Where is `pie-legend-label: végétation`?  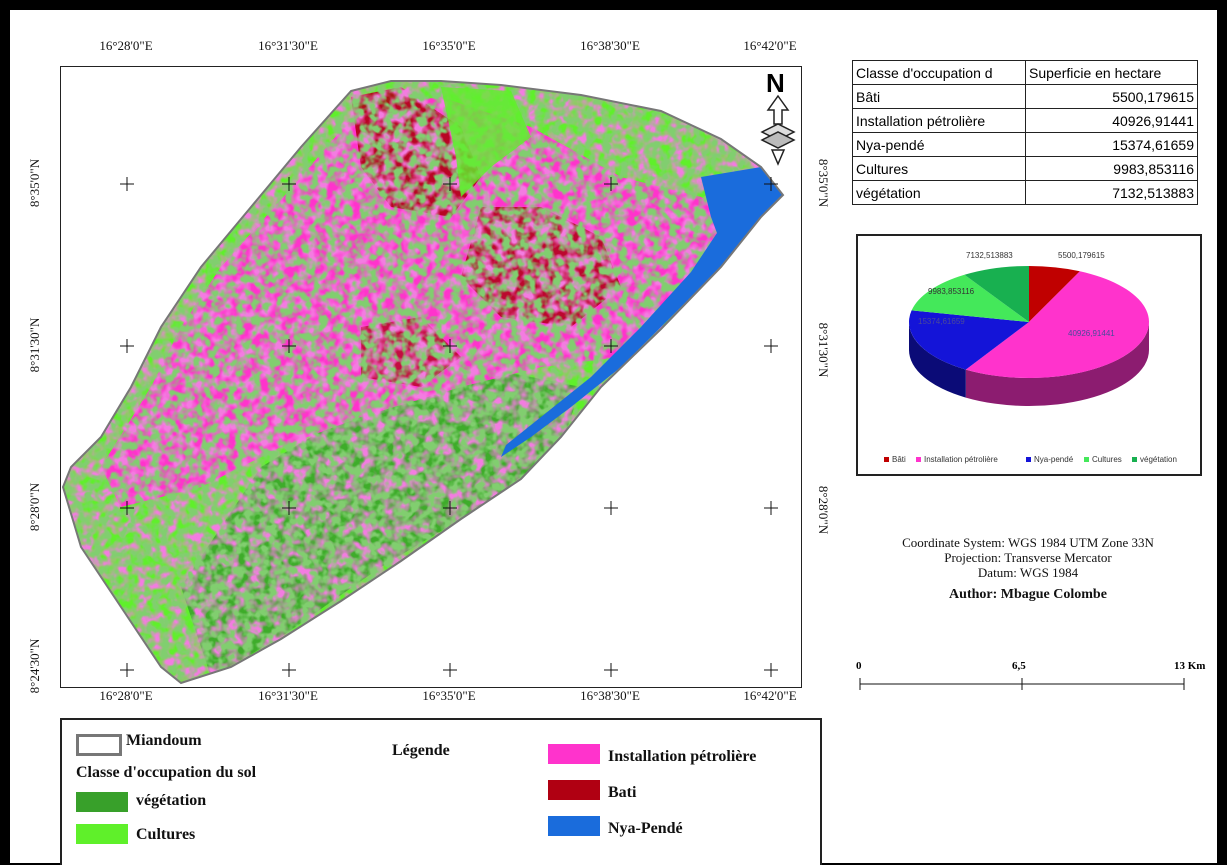
pie-legend-label: végétation is located at coordinates (1158, 459).